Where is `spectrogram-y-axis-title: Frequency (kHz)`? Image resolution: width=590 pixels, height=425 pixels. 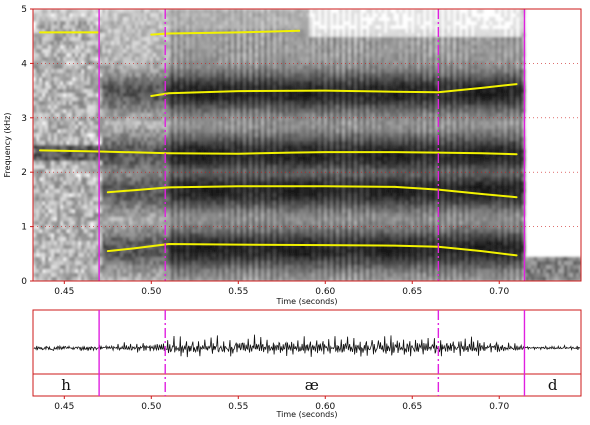 spectrogram-y-axis-title: Frequency (kHz) is located at coordinates (7, 145).